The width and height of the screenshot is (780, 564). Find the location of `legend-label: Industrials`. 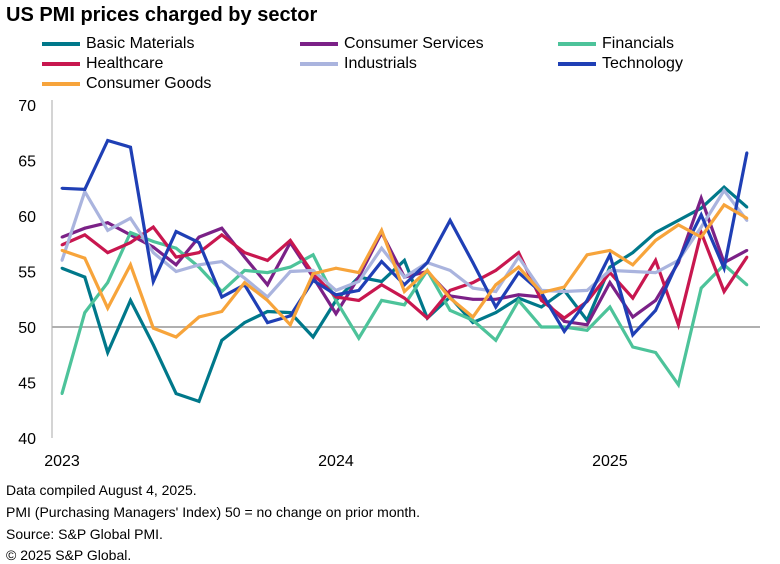

legend-label: Industrials is located at coordinates (380, 63).